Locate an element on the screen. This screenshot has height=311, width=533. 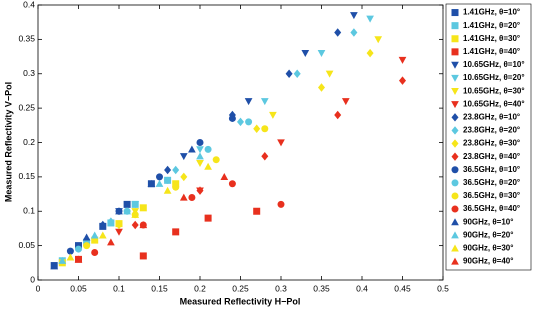
legend-label: 1.41GHz, θ=20° is located at coordinates (491, 25).